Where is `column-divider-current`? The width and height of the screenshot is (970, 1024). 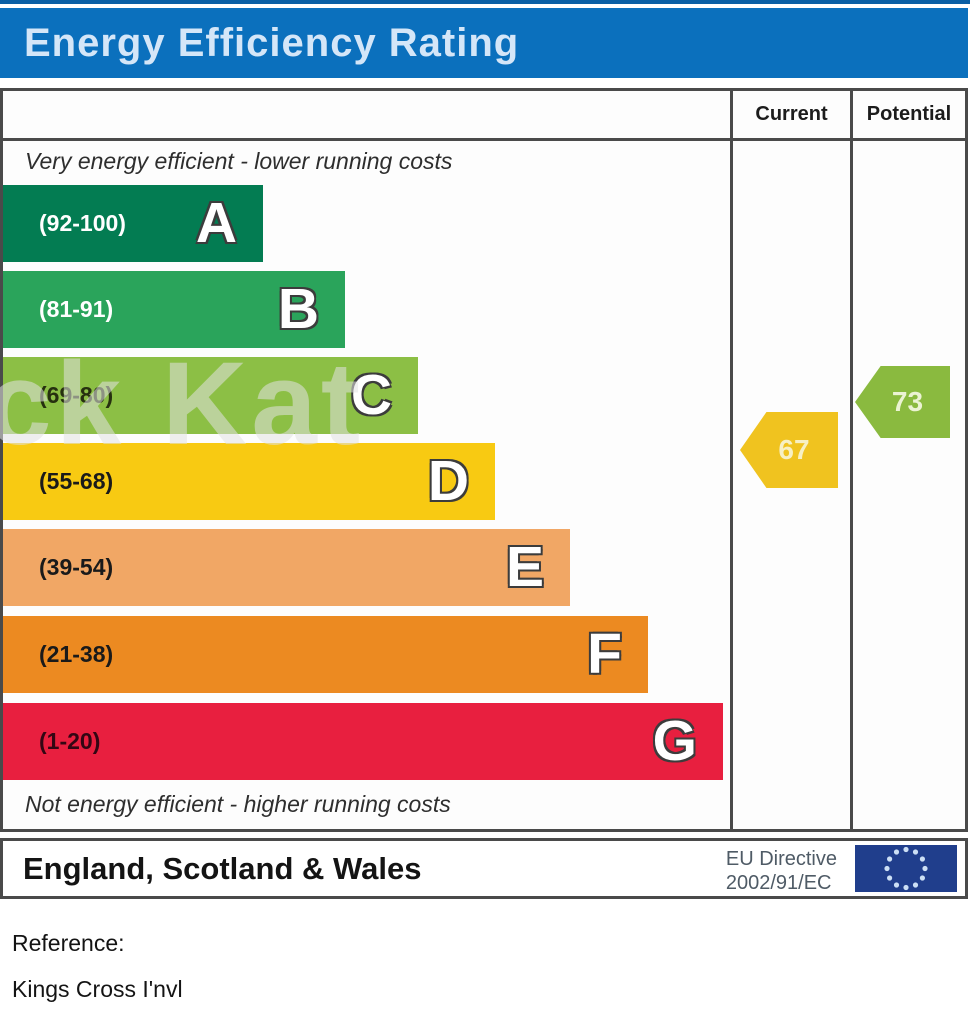
column-divider-current is located at coordinates (731, 460).